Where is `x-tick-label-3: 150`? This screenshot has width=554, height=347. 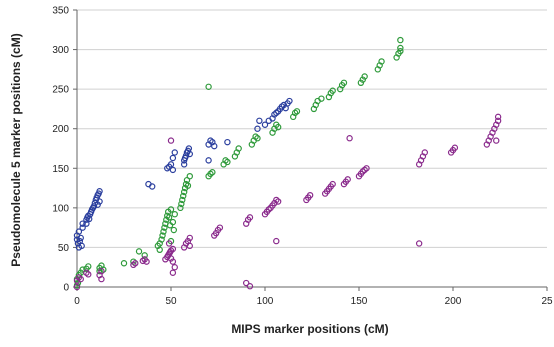 x-tick-label-3: 150 is located at coordinates (359, 301).